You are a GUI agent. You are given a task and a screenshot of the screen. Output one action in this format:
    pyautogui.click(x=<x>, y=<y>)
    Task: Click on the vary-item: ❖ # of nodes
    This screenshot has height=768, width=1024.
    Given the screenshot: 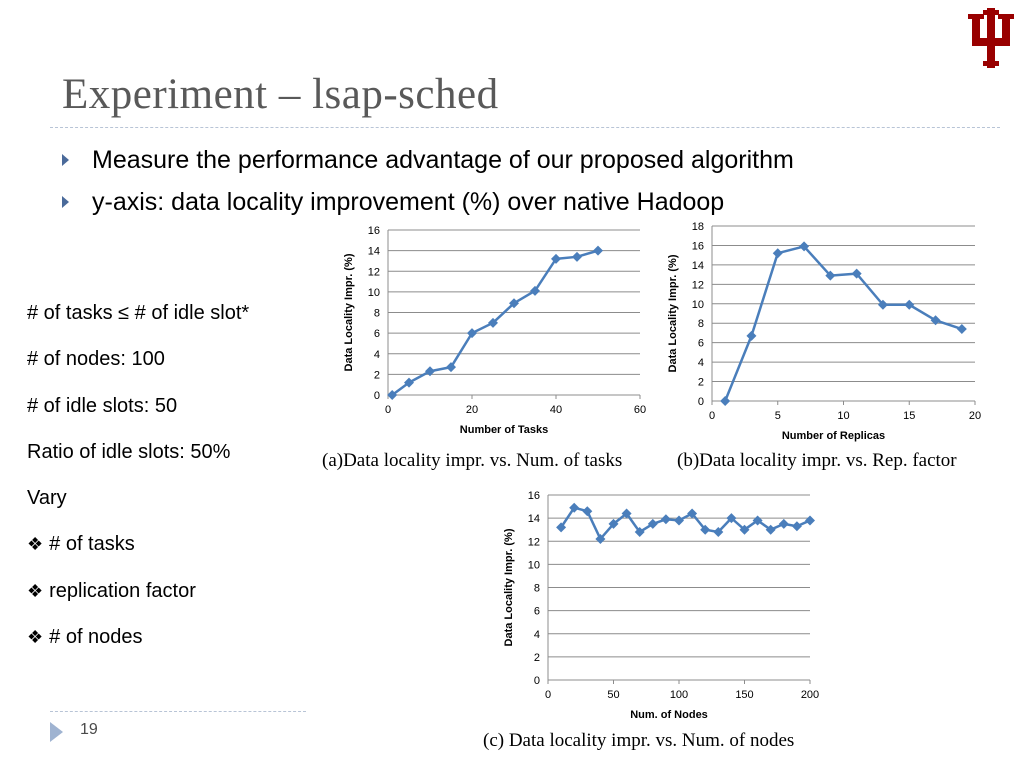 What is the action you would take?
    pyautogui.click(x=138, y=637)
    